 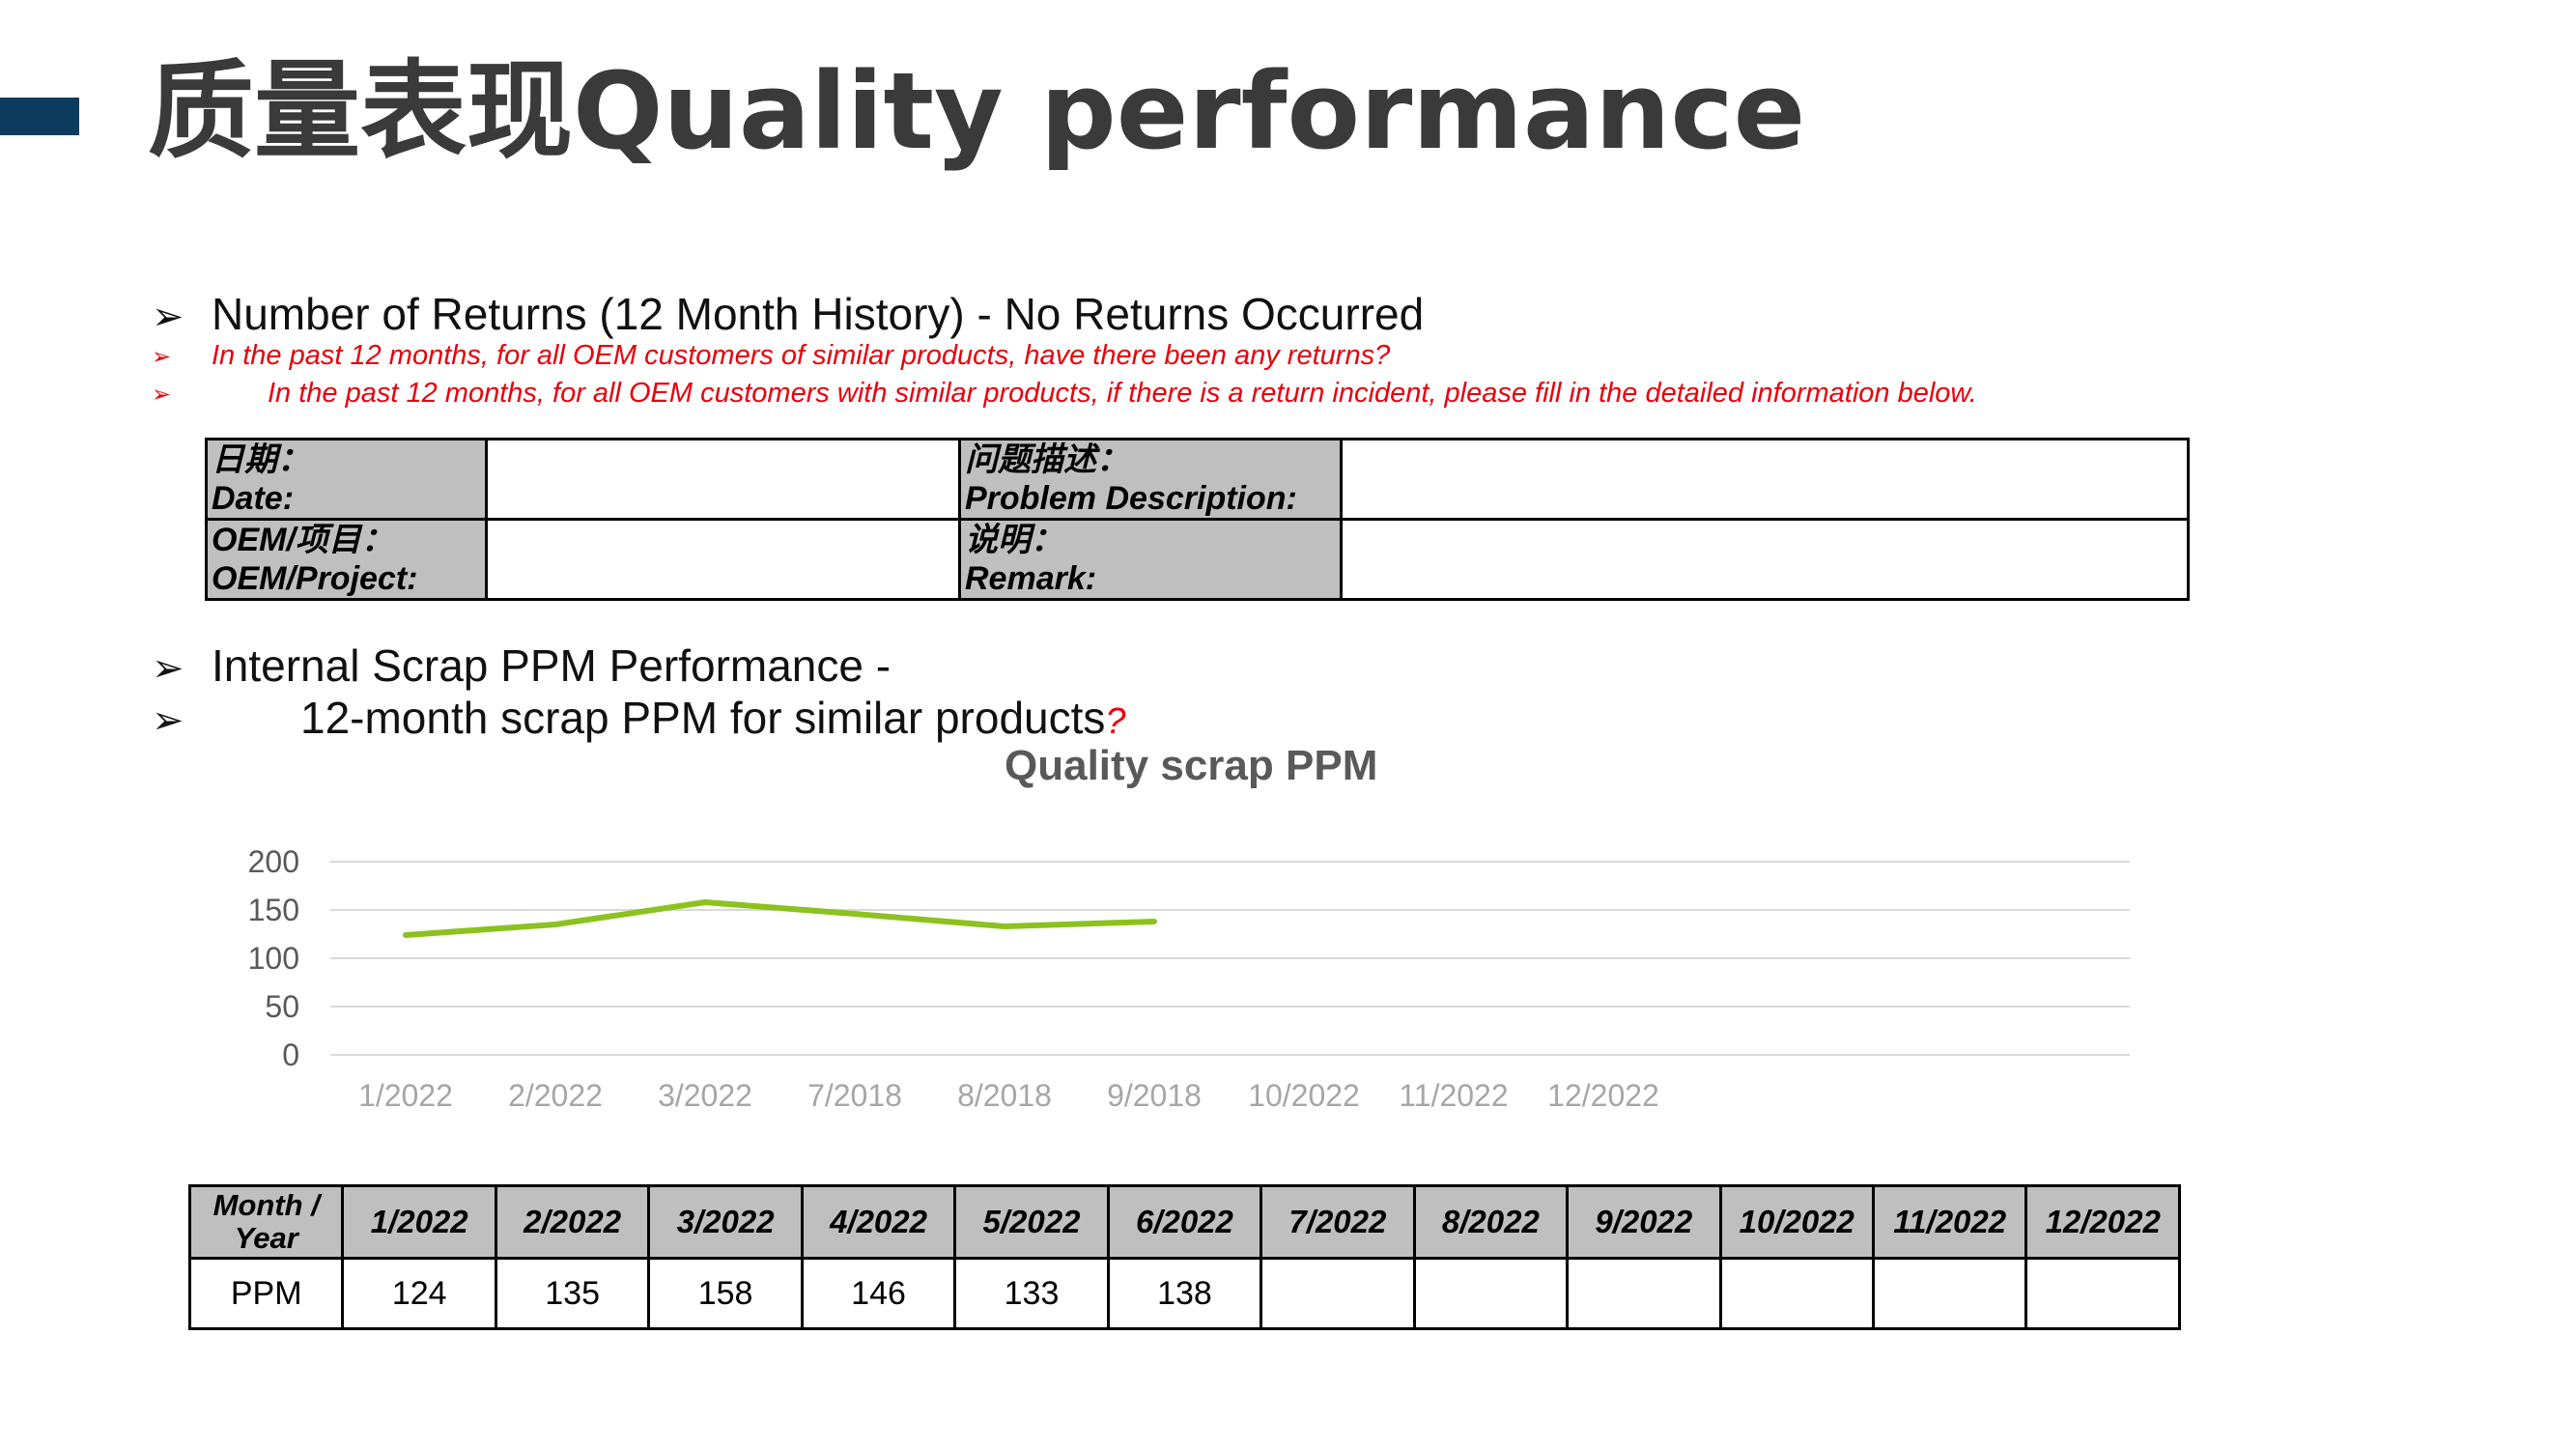 What do you see at coordinates (725, 1293) in the screenshot?
I see `ppm-value-cell: 158` at bounding box center [725, 1293].